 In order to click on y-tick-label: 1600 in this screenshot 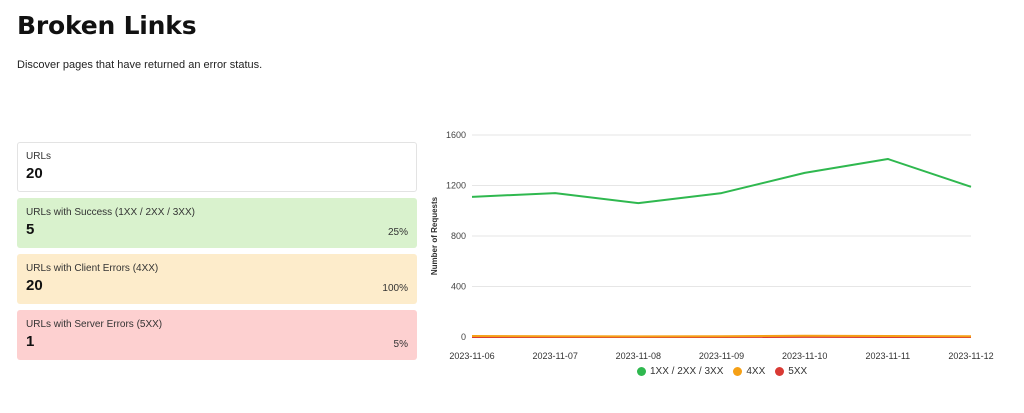, I will do `click(456, 135)`.